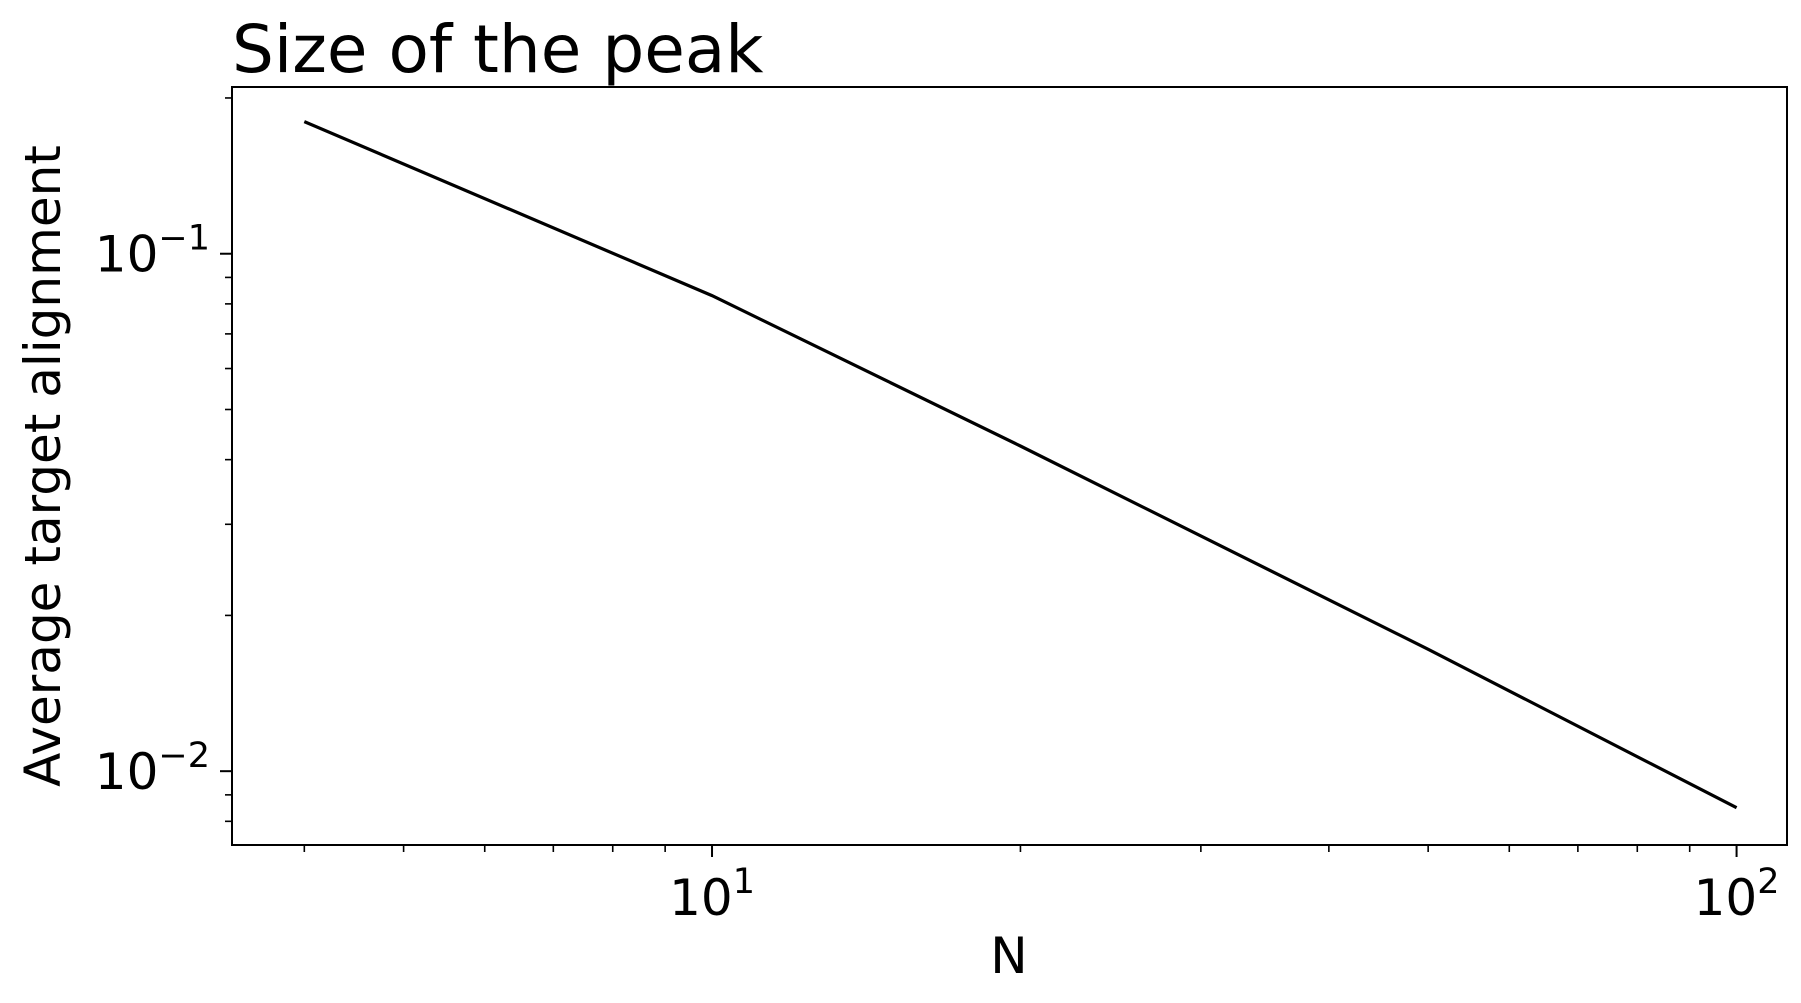 Image resolution: width=1801 pixels, height=1003 pixels. Describe the element at coordinates (744, 882) in the screenshot. I see `x-tick-label-exponent: 1` at that location.